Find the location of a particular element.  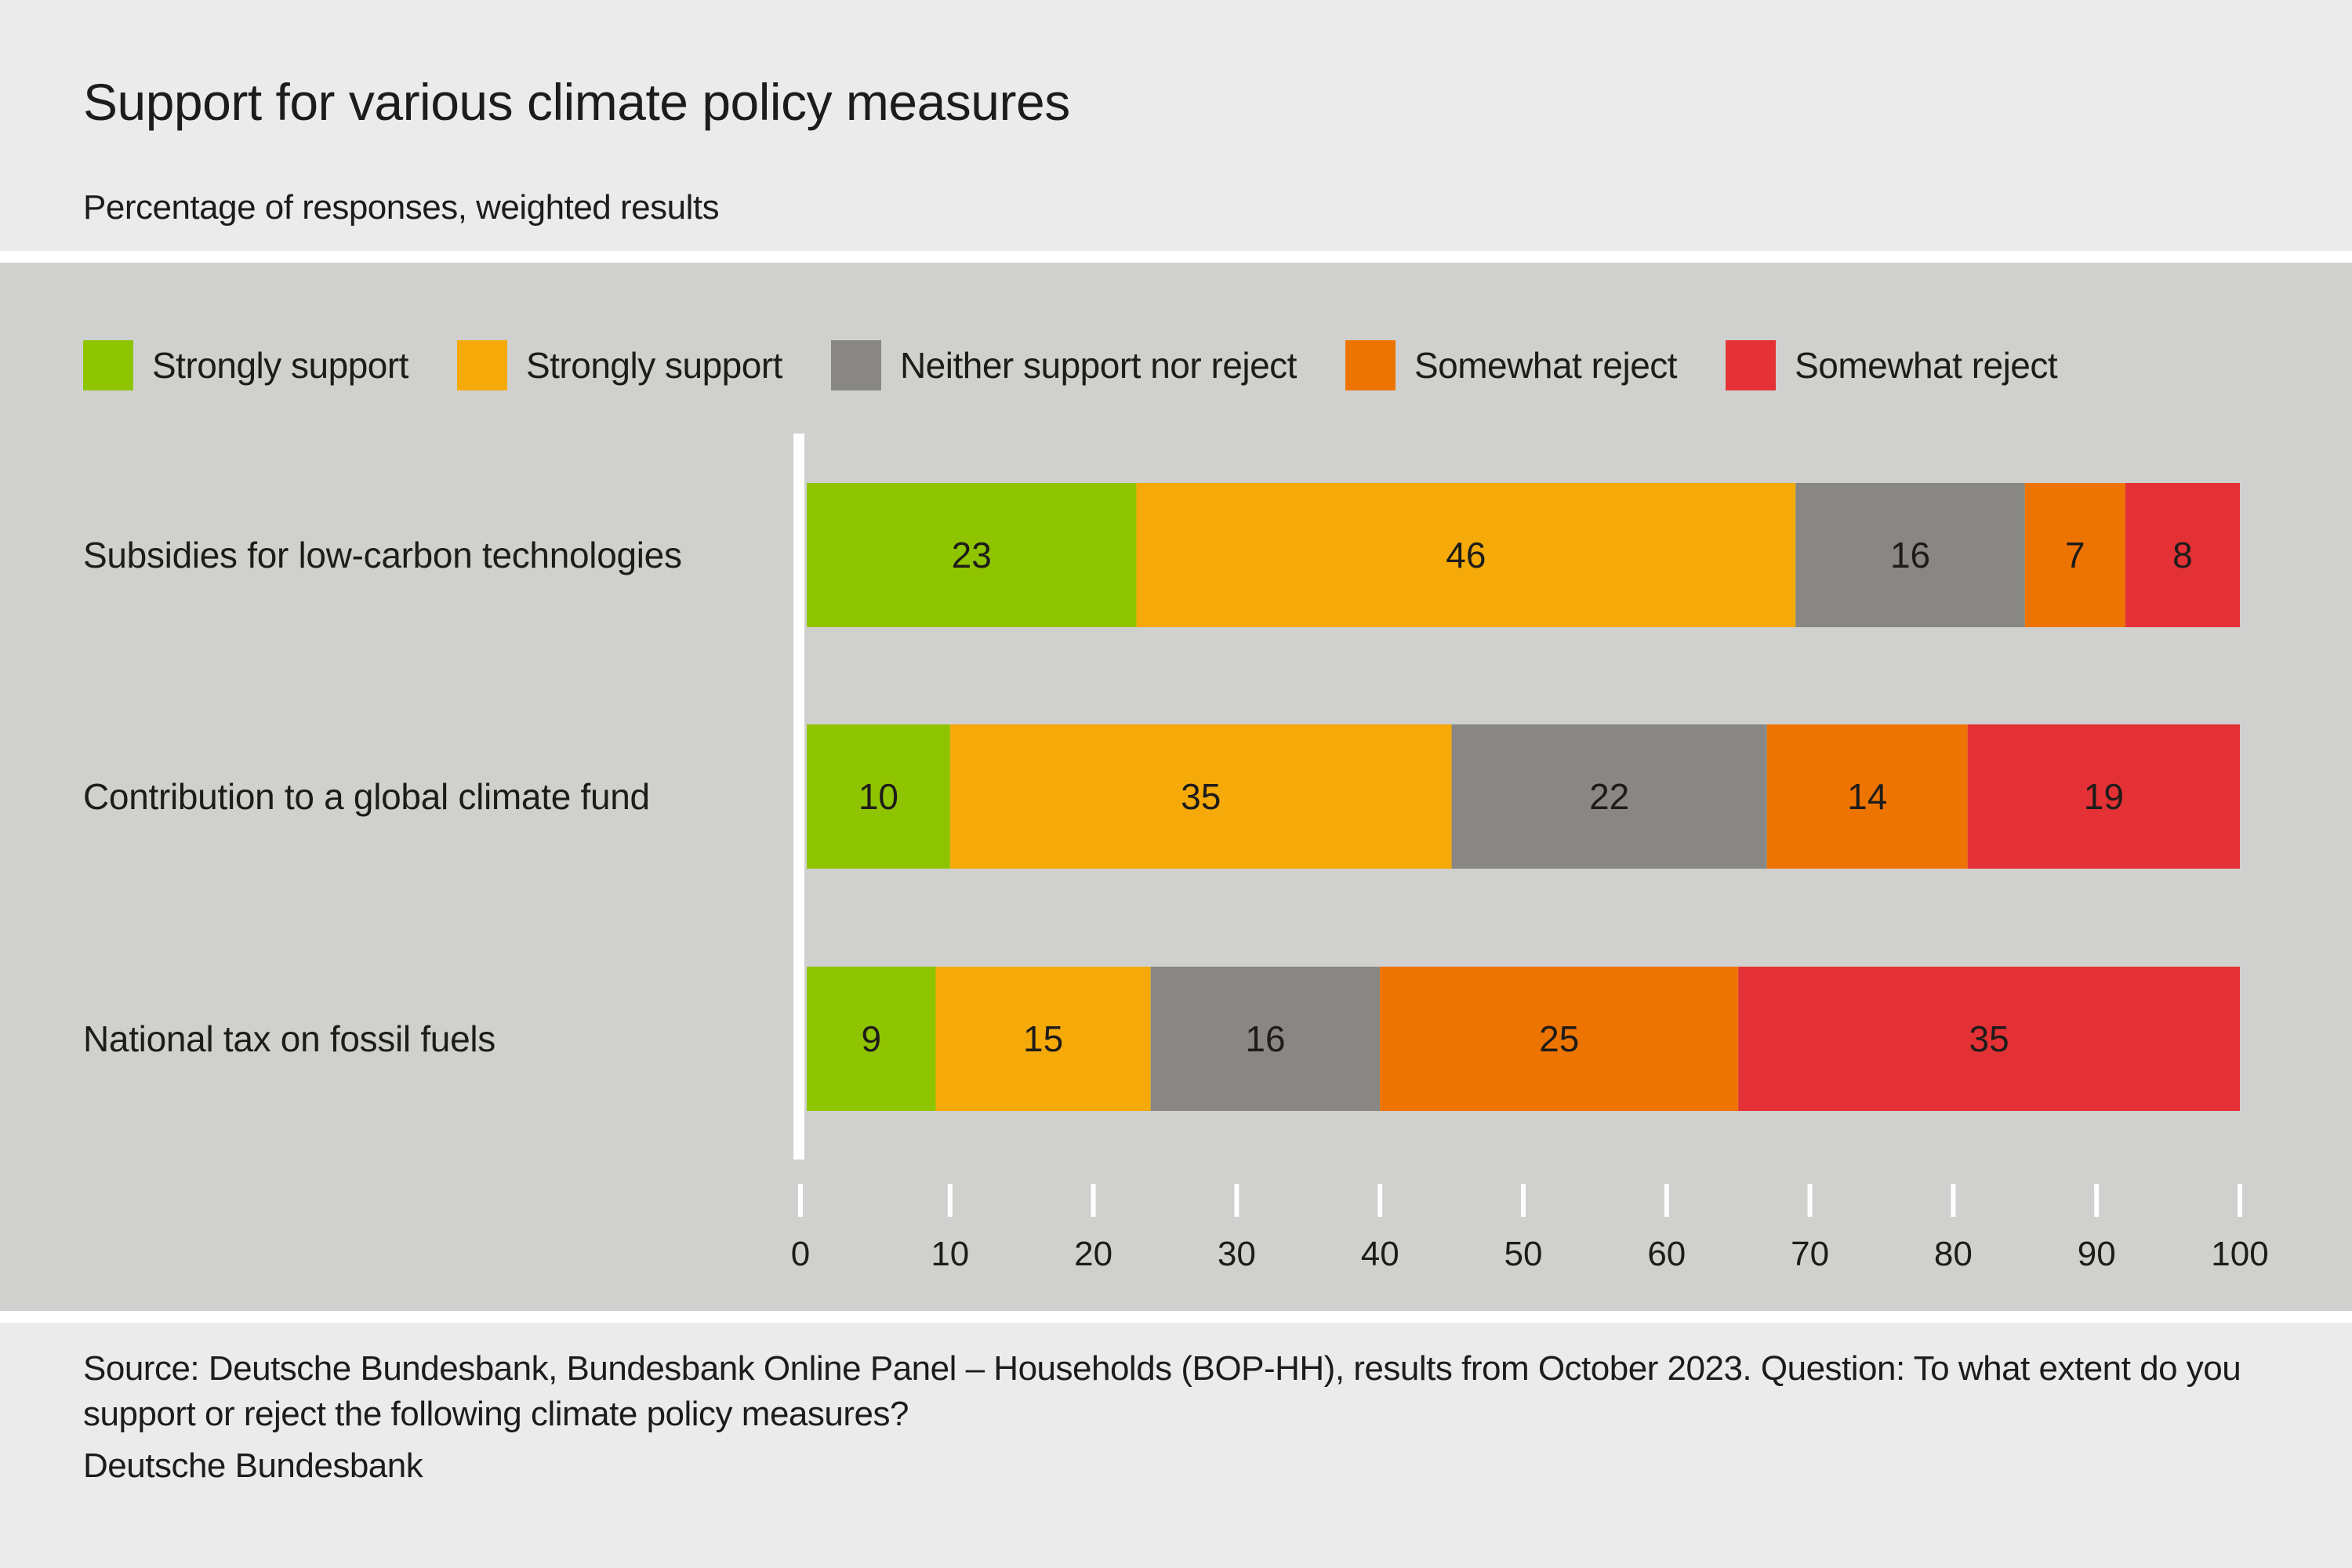

bar-group: 23 46 16 7 8 is located at coordinates (1523, 555).